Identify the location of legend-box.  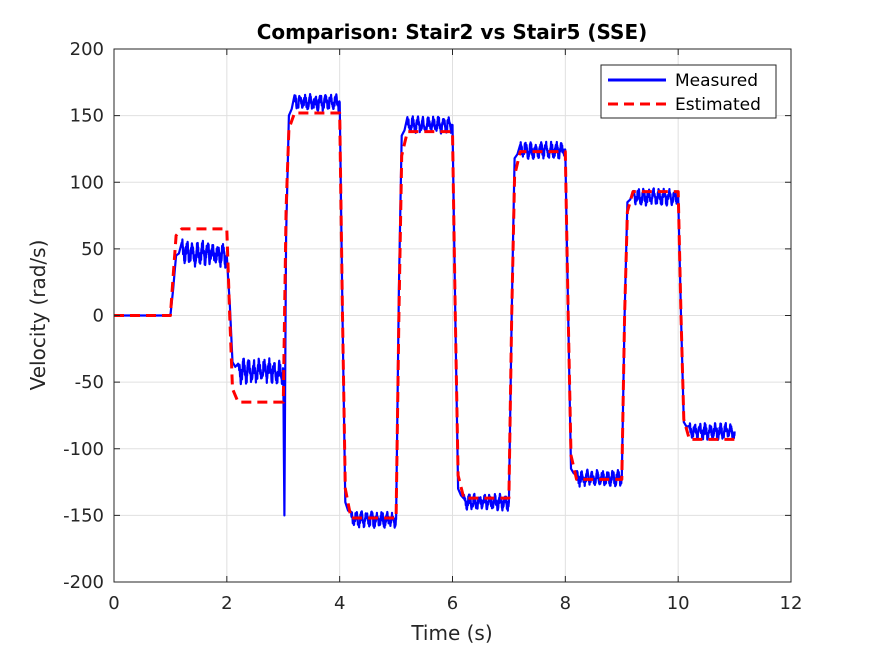
(688, 91).